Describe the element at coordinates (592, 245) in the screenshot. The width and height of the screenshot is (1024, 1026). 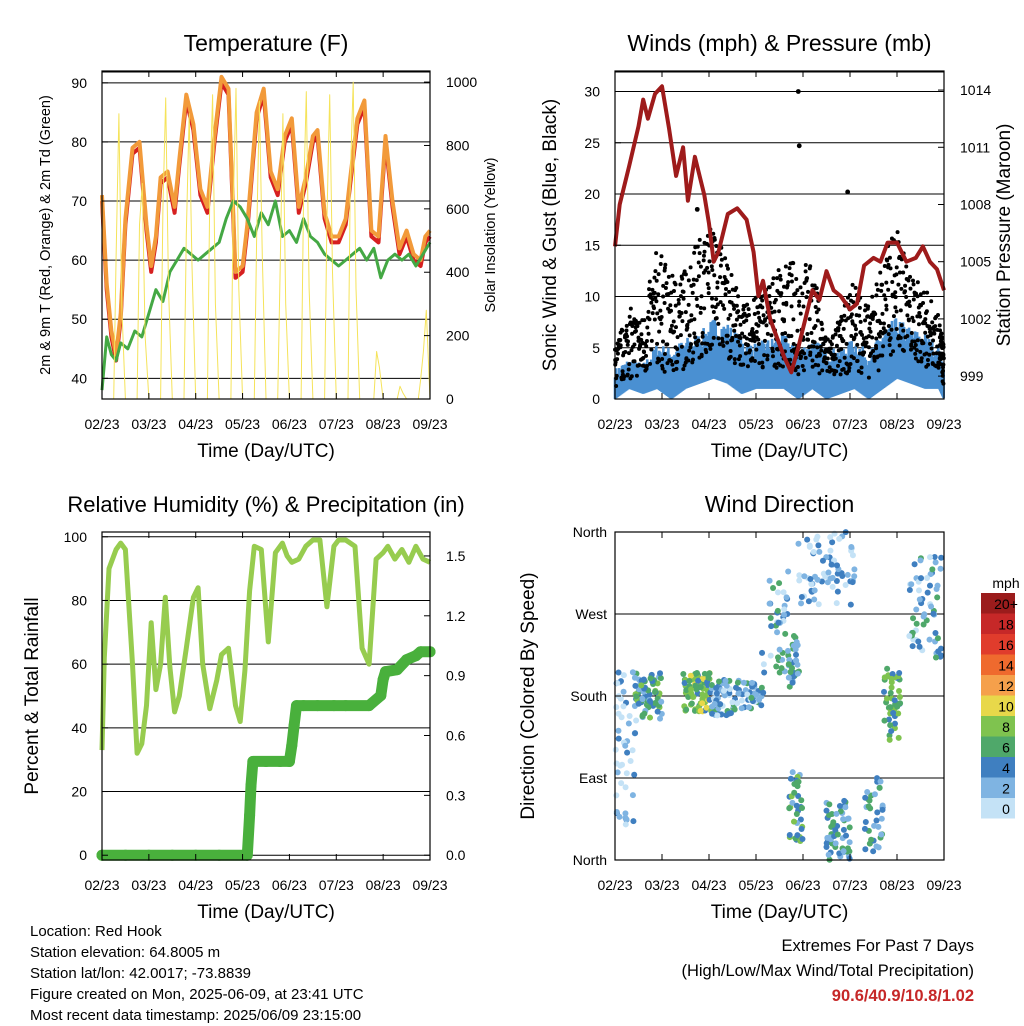
I see `winds-ytick-label: 15` at that location.